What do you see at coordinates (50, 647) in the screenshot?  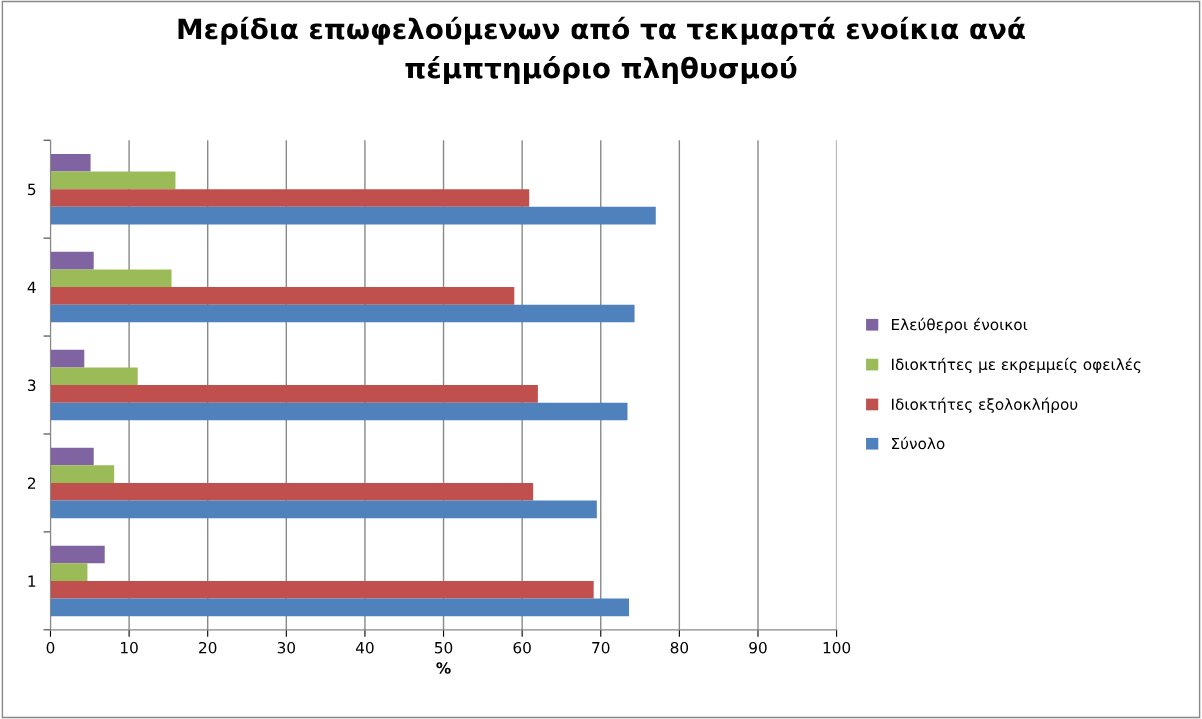 I see `x-tick-label: 0` at bounding box center [50, 647].